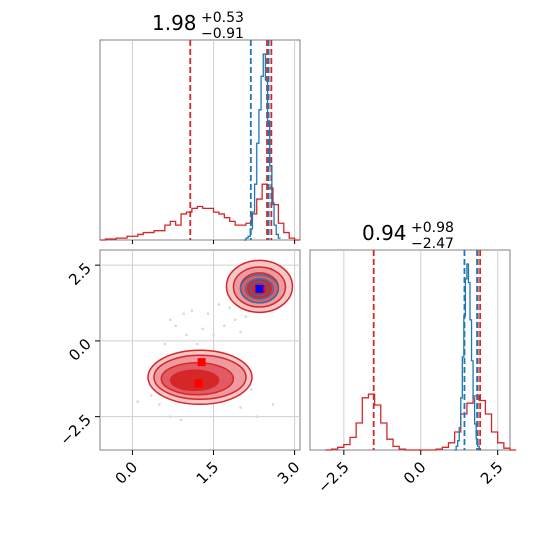 This screenshot has width=550, height=550. What do you see at coordinates (492, 473) in the screenshot?
I see `x-tick-label: 2.5` at bounding box center [492, 473].